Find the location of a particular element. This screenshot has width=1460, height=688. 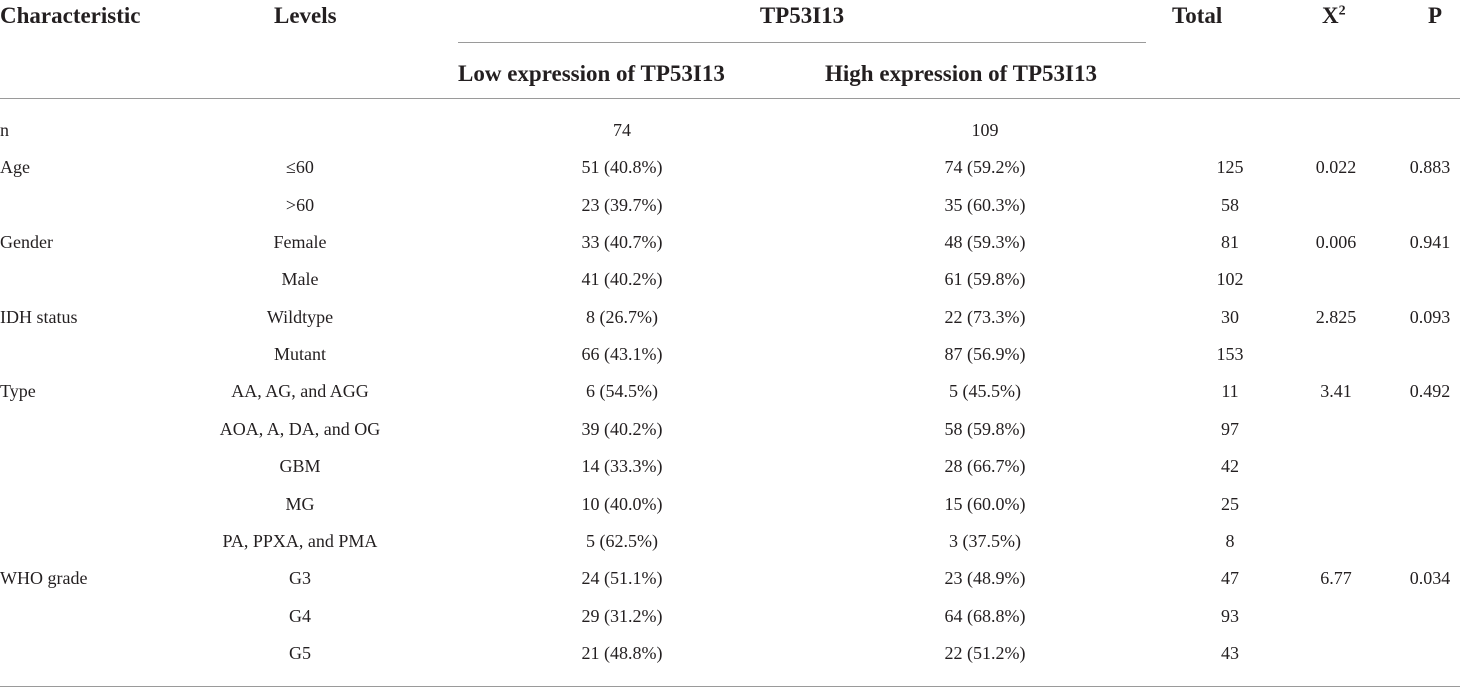

cell-high-expression: 23 (48.9%) is located at coordinates (985, 578).